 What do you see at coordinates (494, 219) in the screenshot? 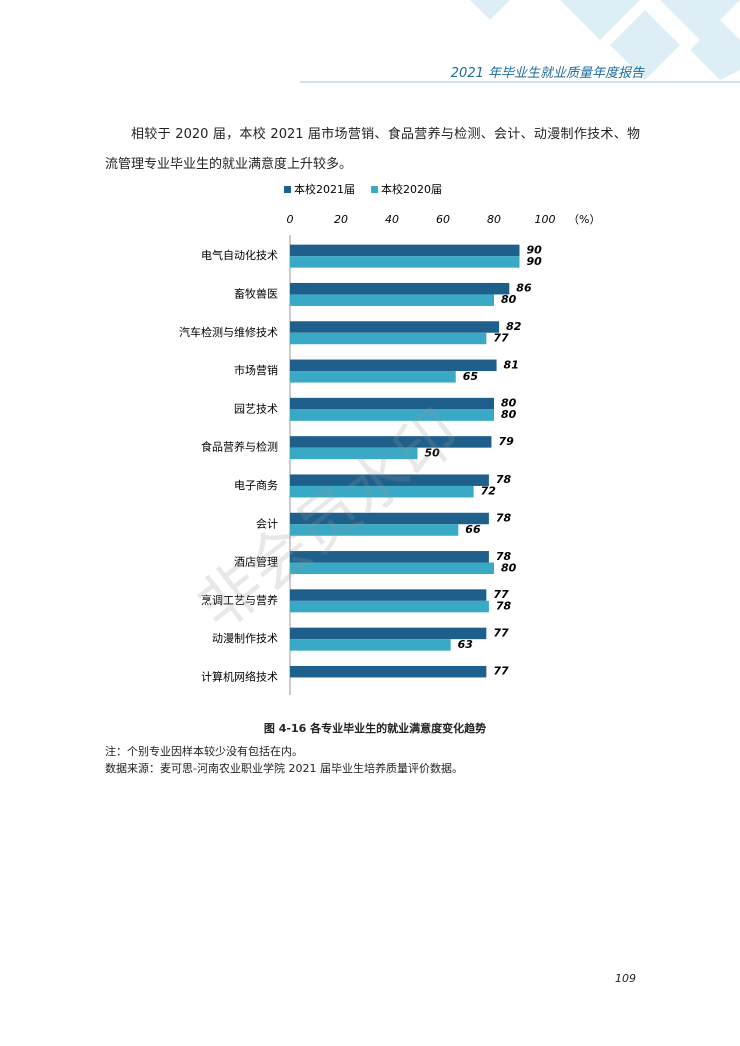
I see `x-tick-label: 80` at bounding box center [494, 219].